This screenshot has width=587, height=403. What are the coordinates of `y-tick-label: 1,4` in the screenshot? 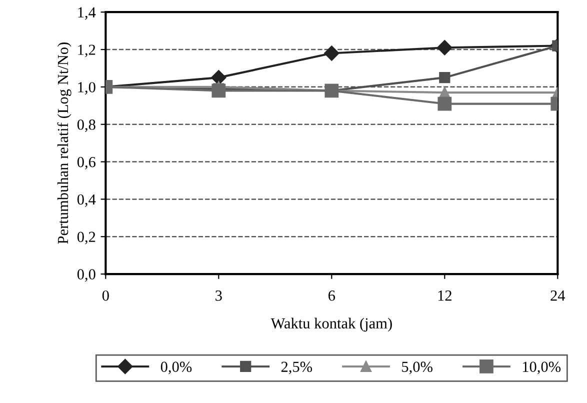 It's located at (87, 13).